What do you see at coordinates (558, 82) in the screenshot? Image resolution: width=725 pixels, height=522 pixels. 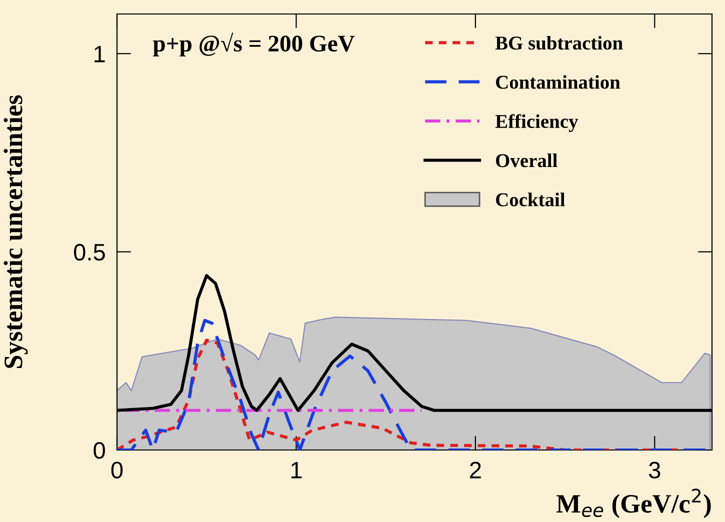 I see `legend-label: Contamination` at bounding box center [558, 82].